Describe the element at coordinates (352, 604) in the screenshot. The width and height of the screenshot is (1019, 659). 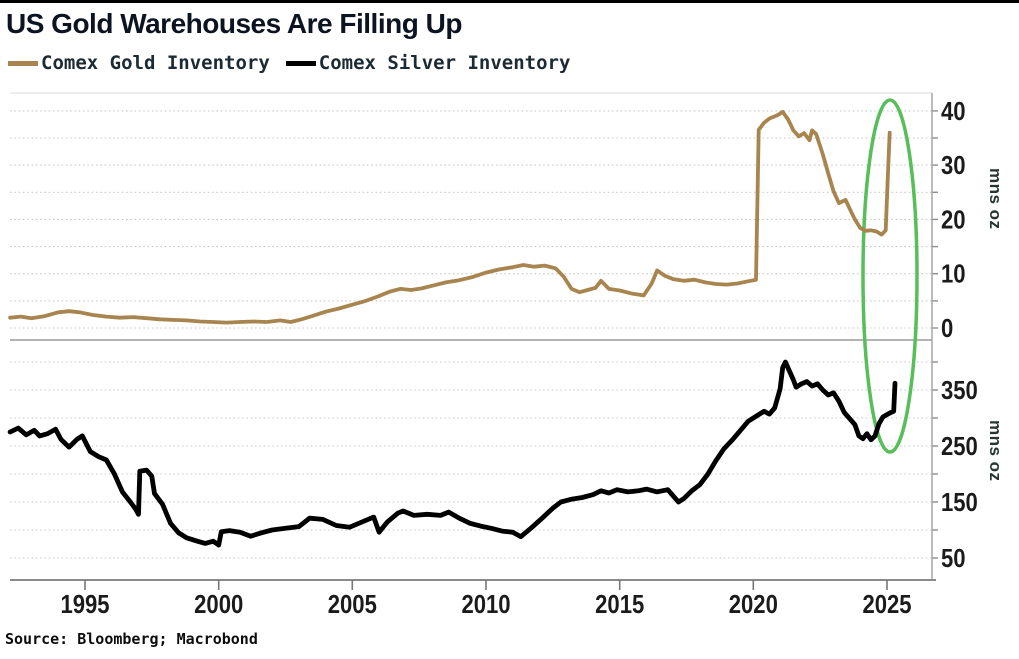
I see `x-tick-label: 2005` at that location.